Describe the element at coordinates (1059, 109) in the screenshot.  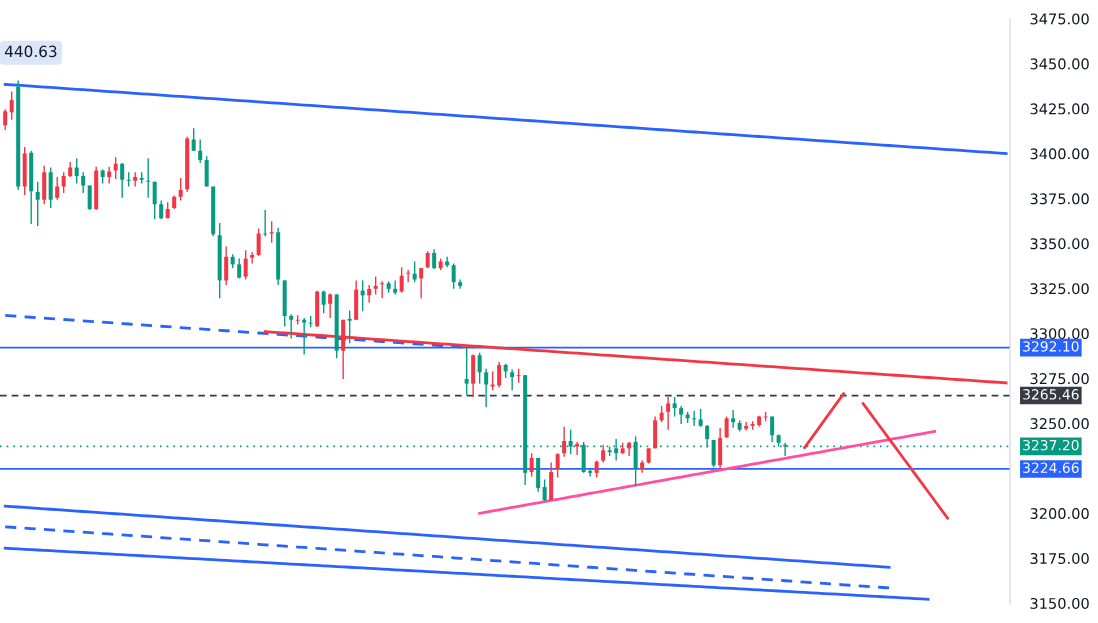
I see `y-tick-label: 3425.00` at that location.